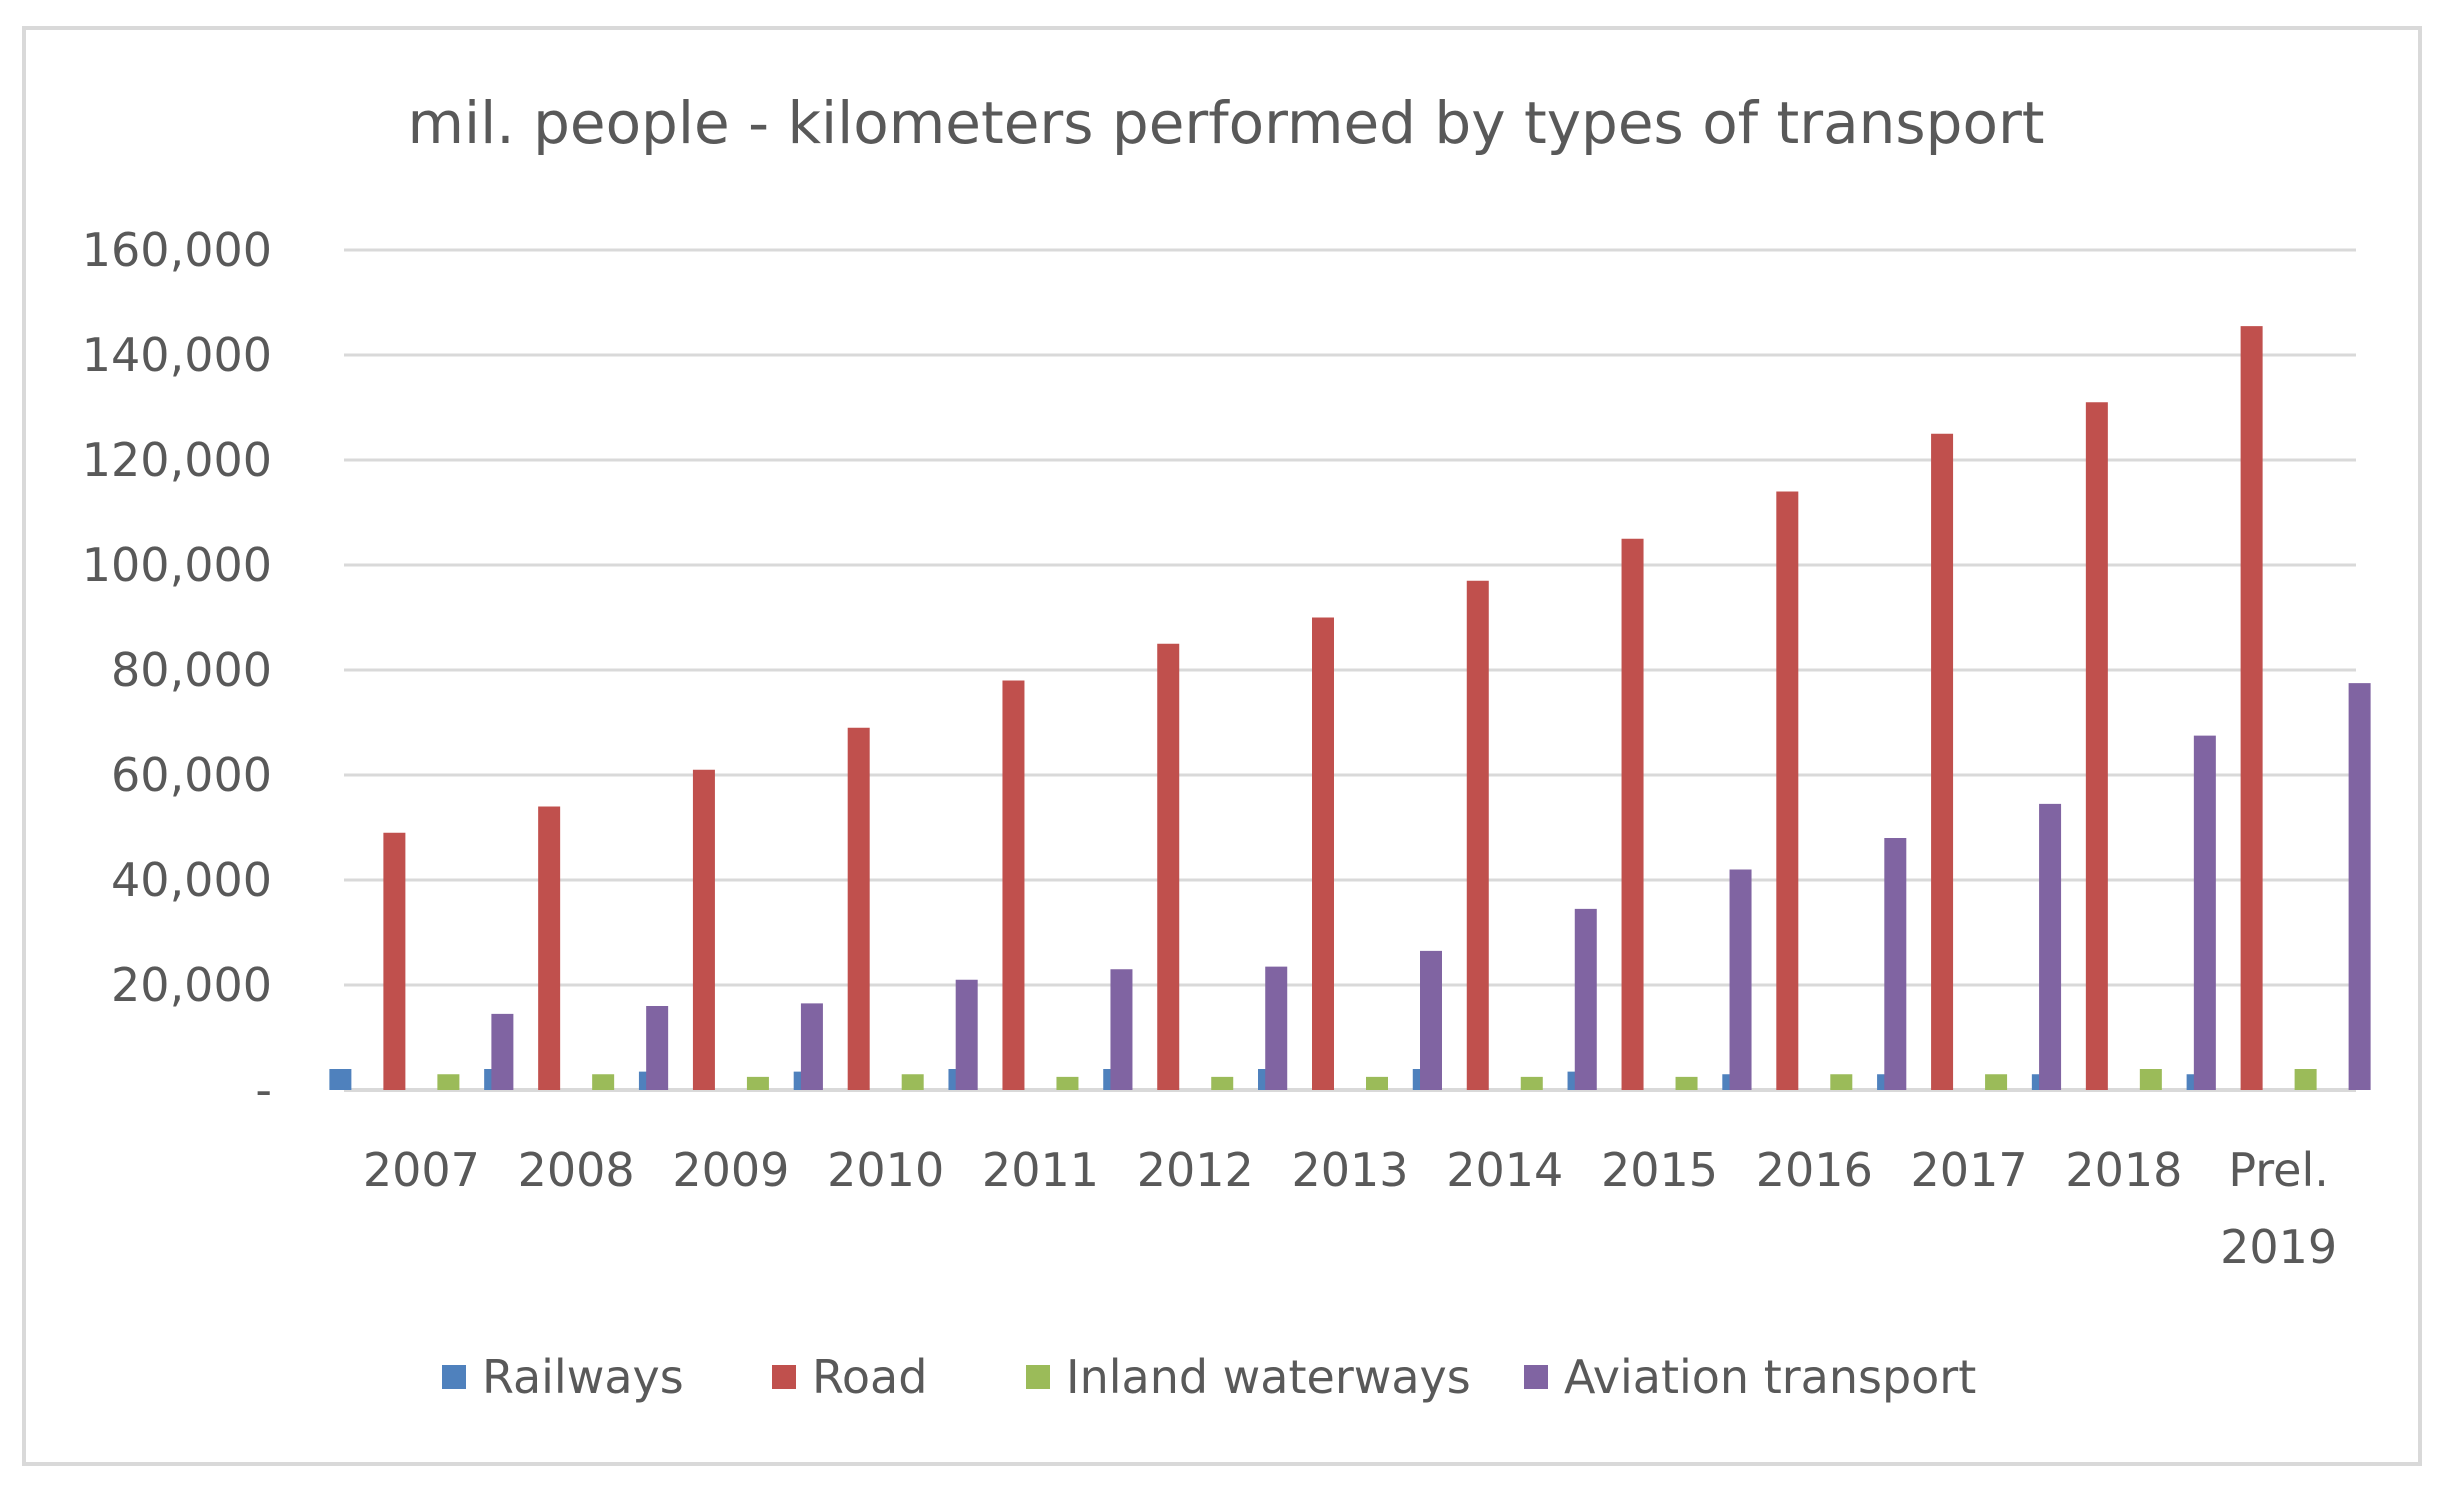  I want to click on x-tick-label-line: 2016, so click(1814, 1170).